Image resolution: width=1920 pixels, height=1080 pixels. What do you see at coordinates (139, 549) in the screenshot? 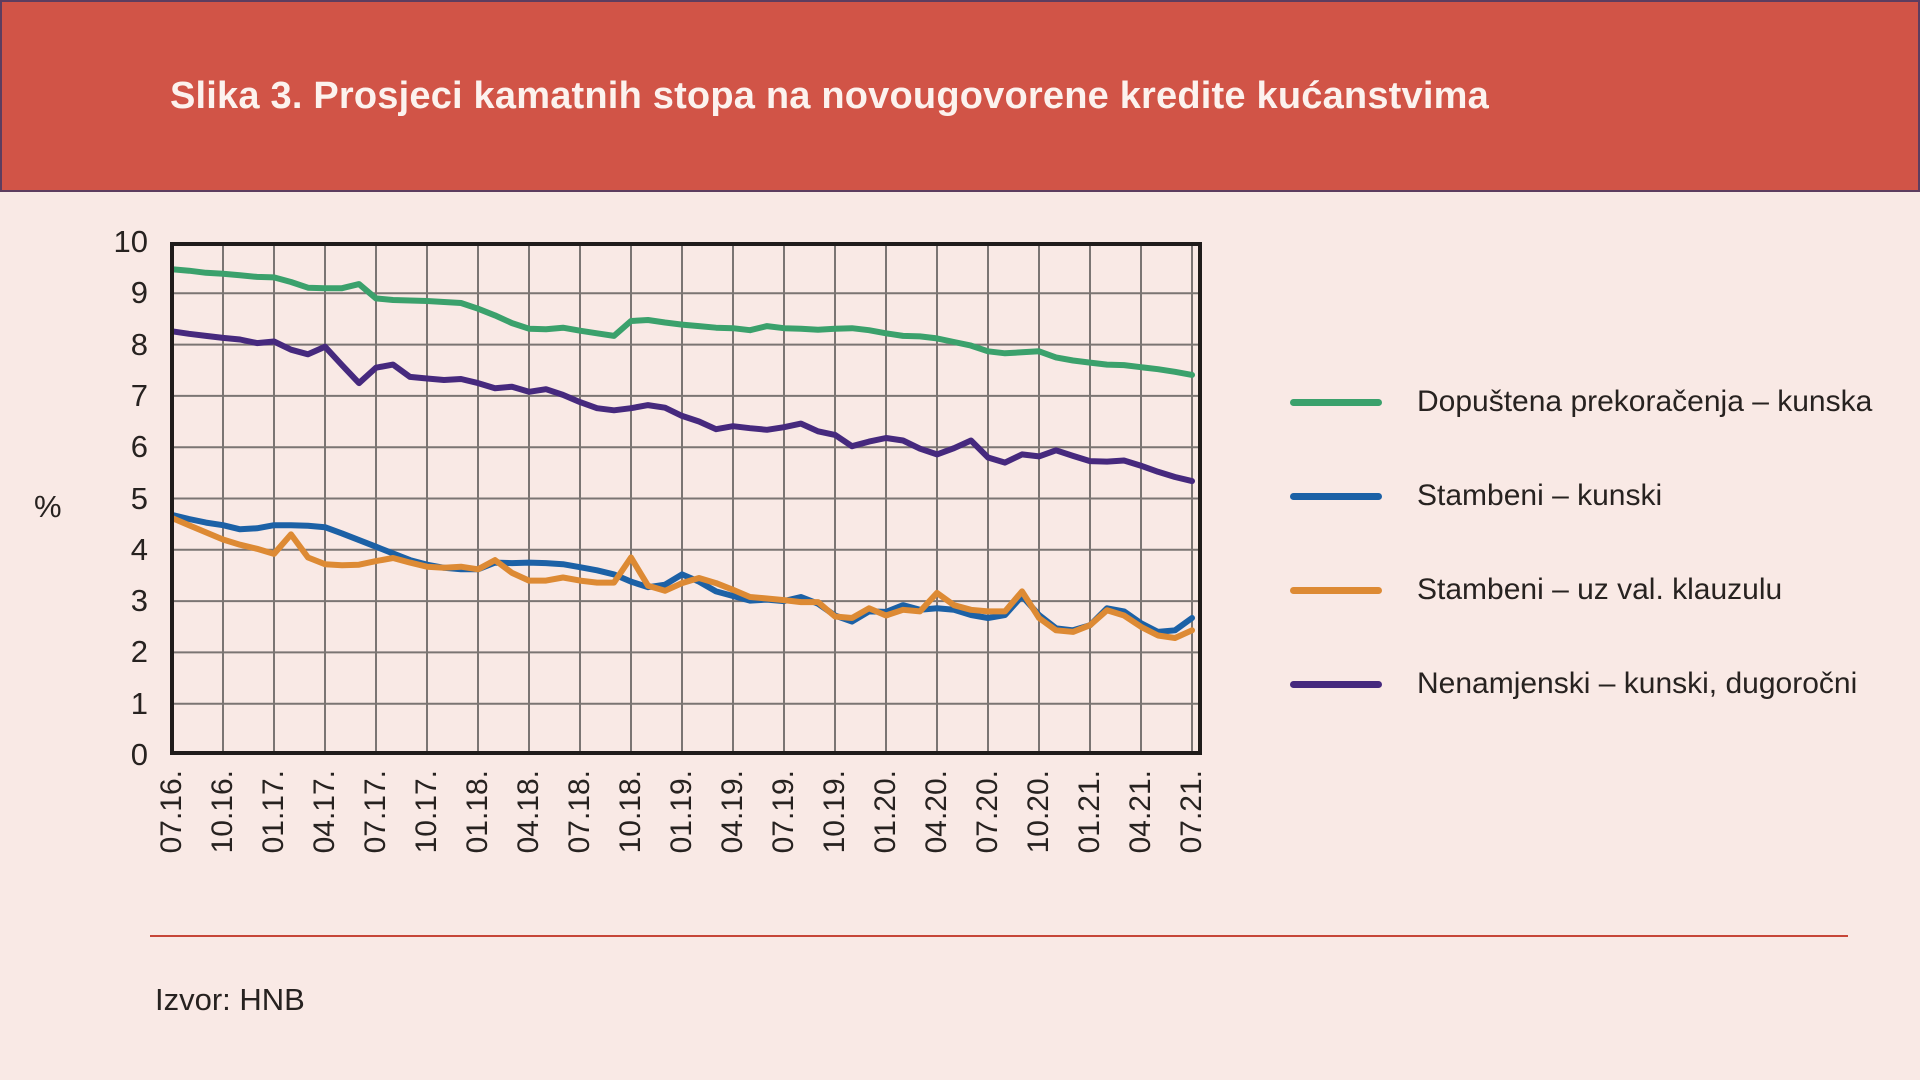
I see `y-tick-label: 4` at bounding box center [139, 549].